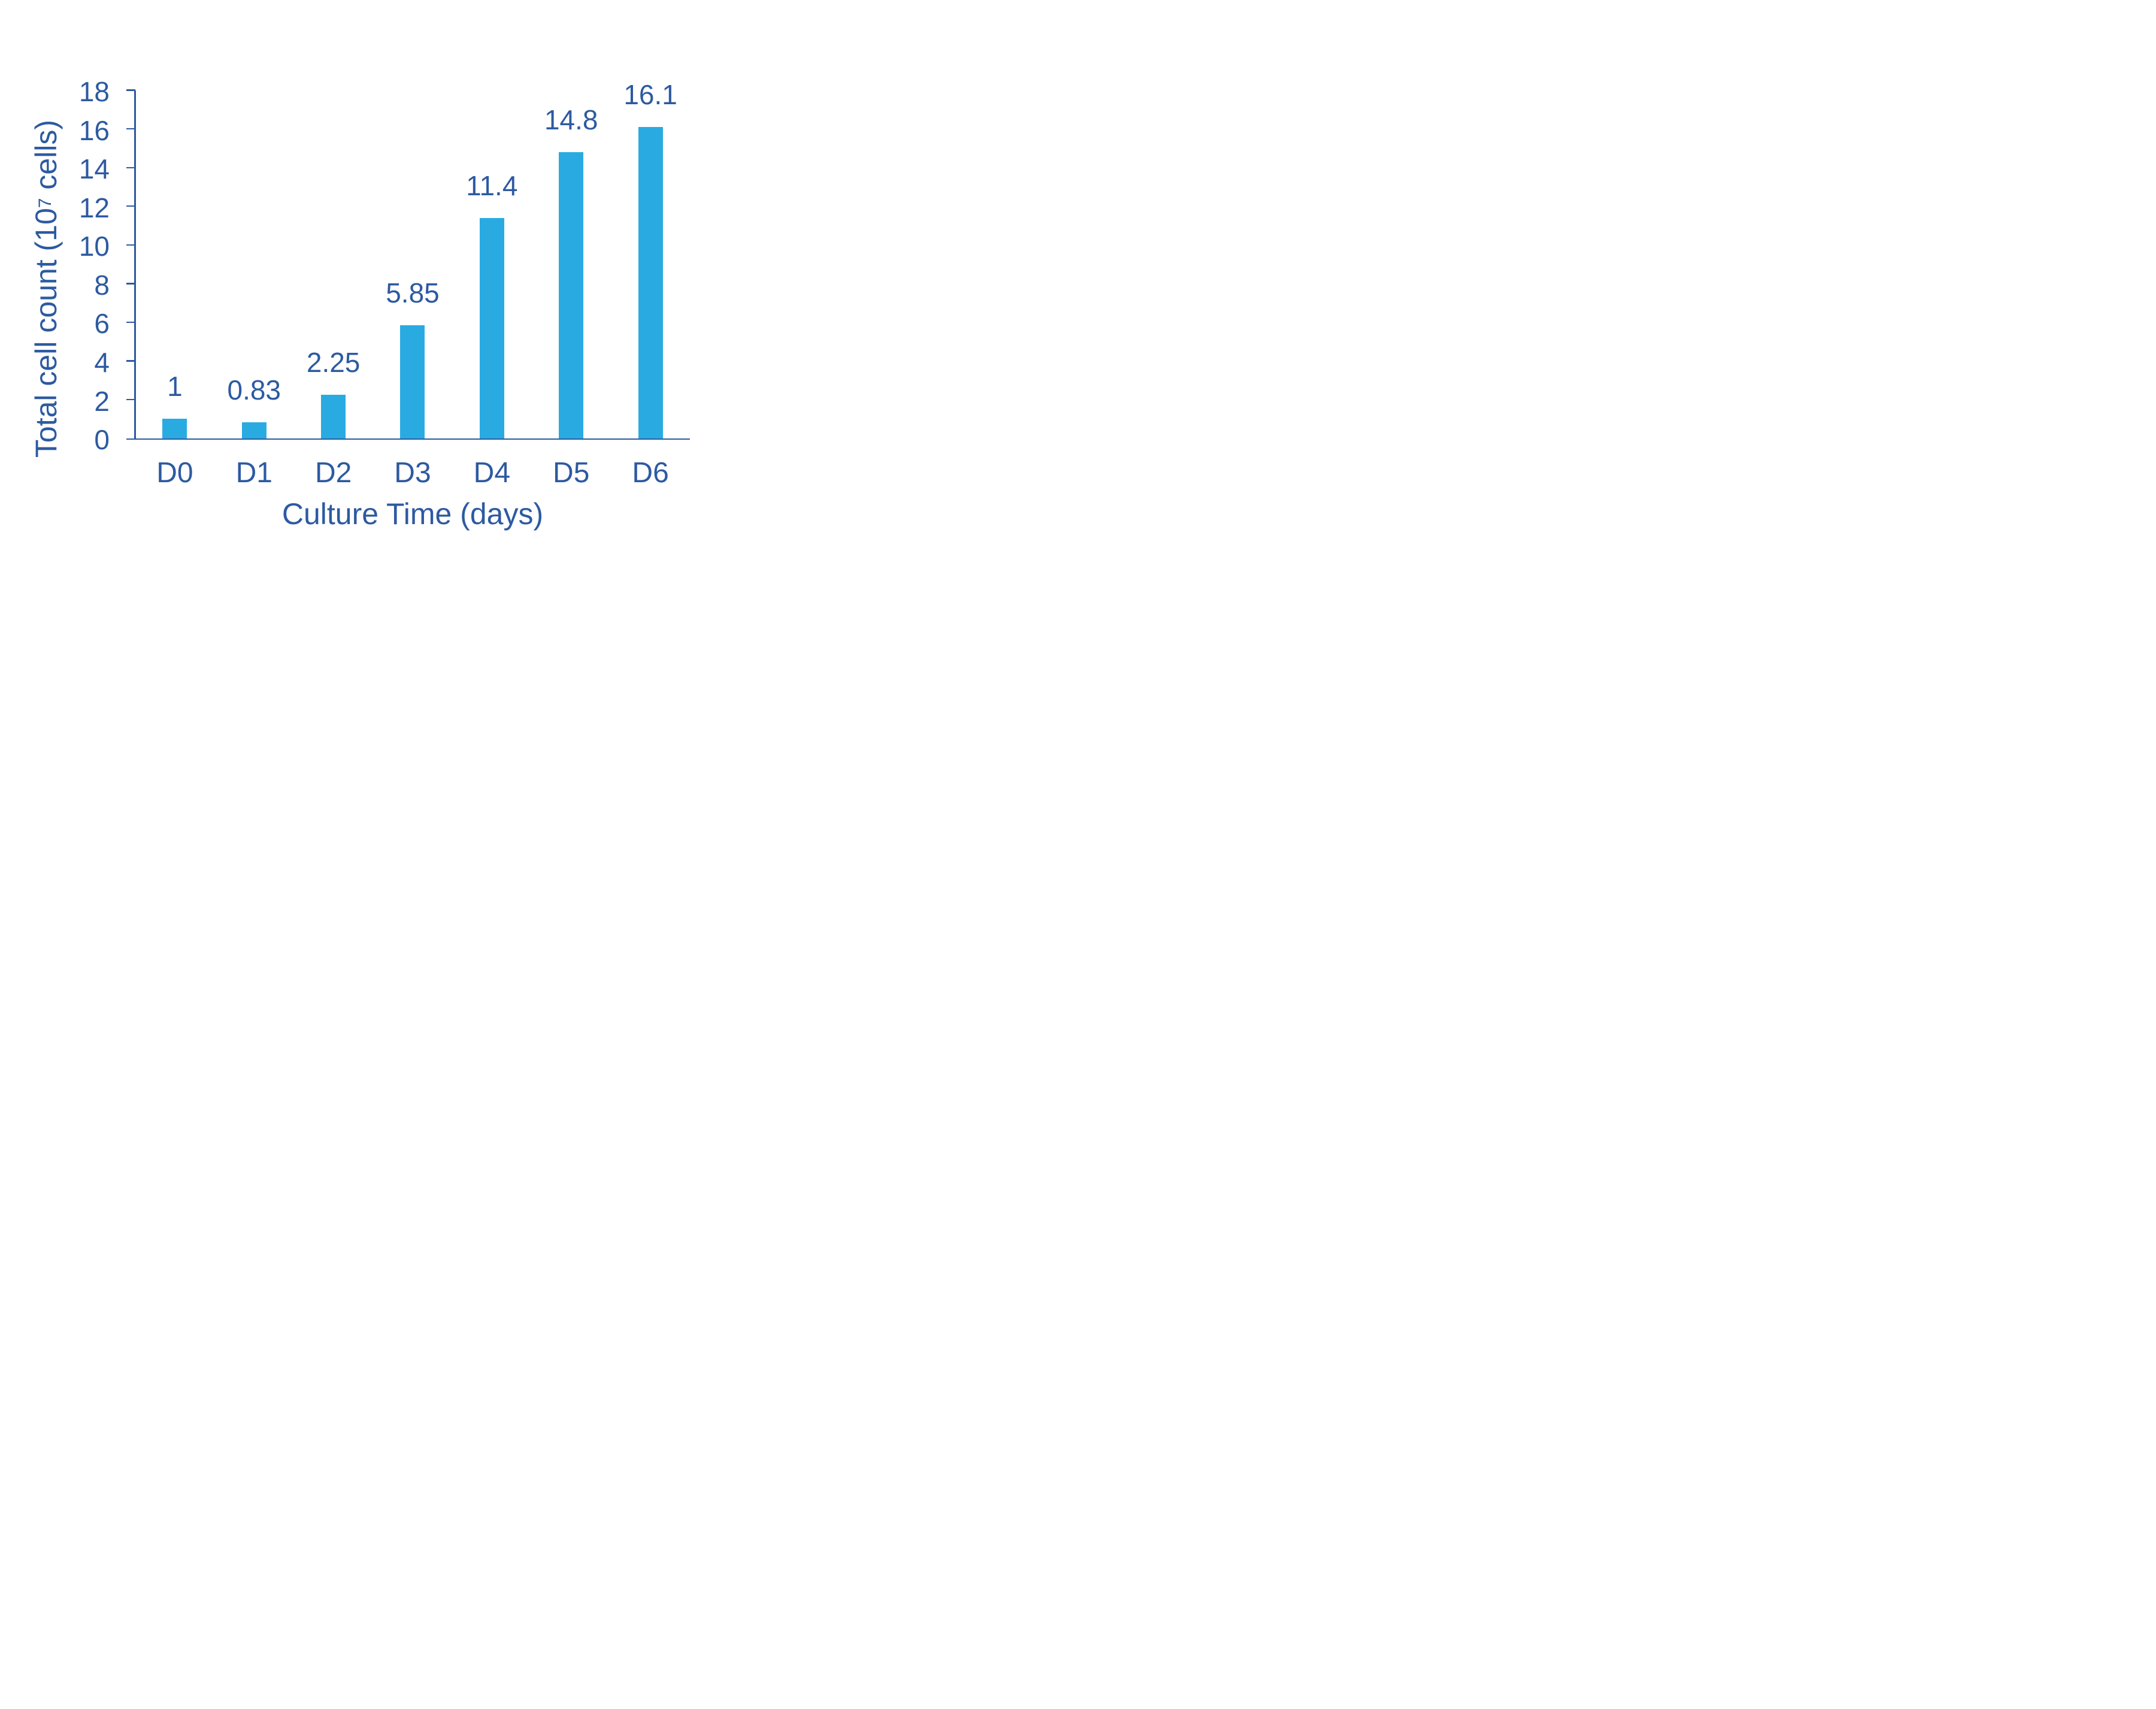  What do you see at coordinates (413, 381) in the screenshot?
I see `bar-D3` at bounding box center [413, 381].